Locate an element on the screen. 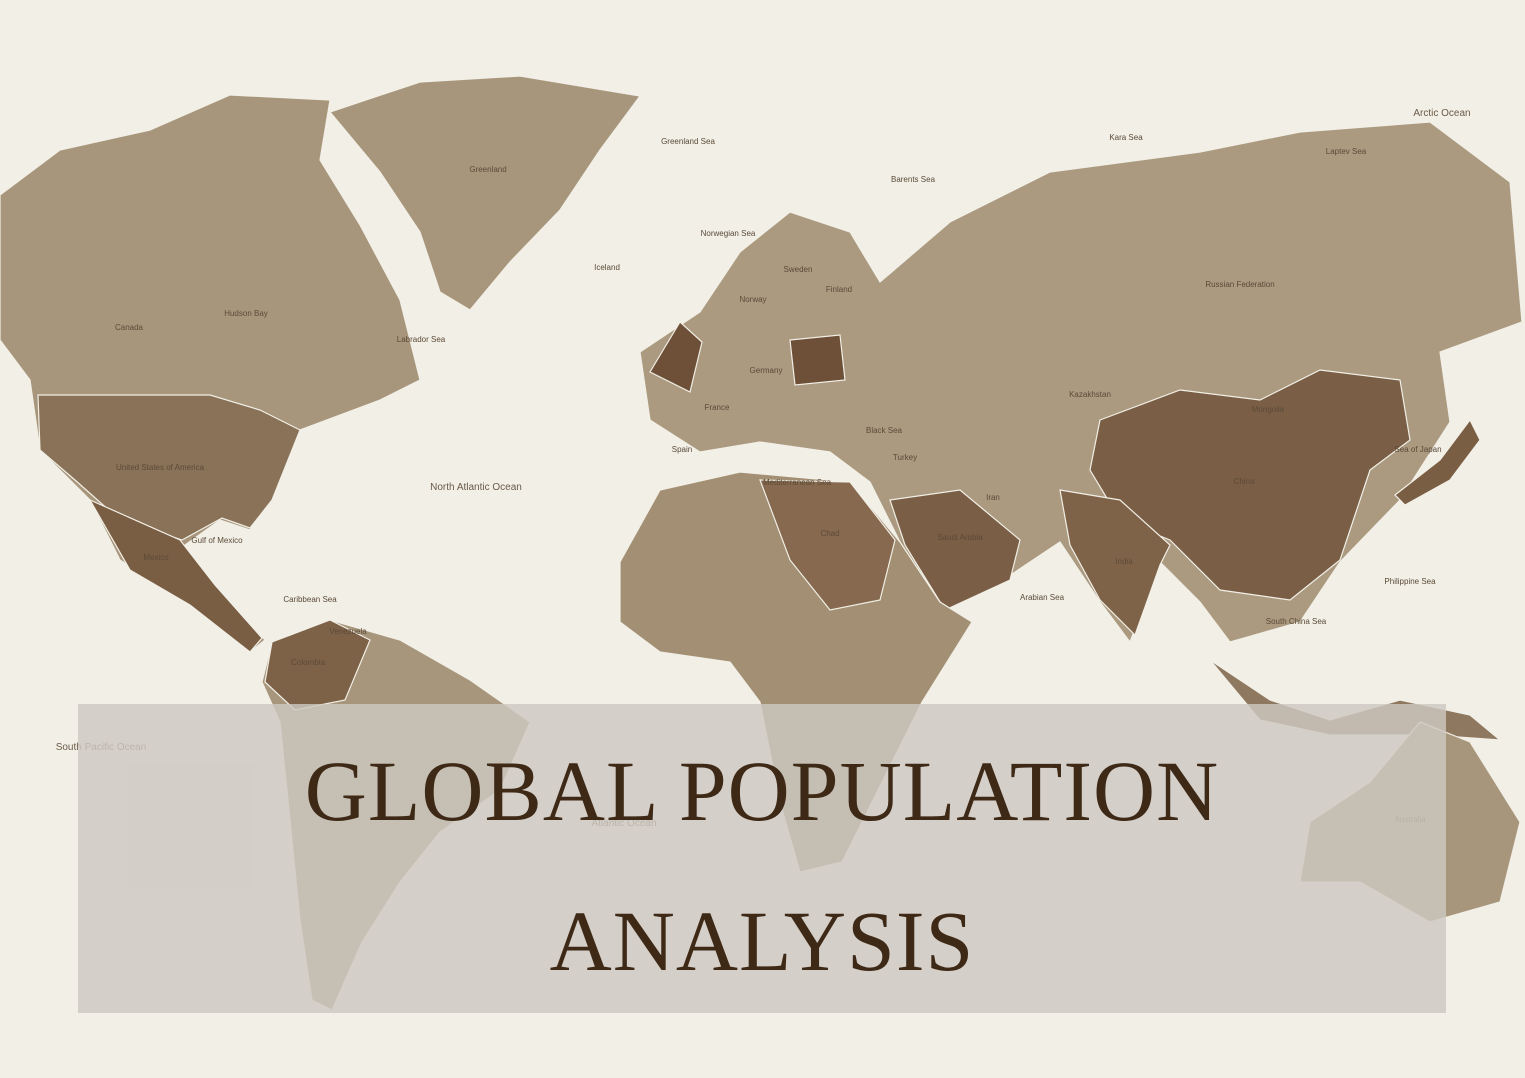 The width and height of the screenshot is (1525, 1078). map-label: Norway is located at coordinates (752, 299).